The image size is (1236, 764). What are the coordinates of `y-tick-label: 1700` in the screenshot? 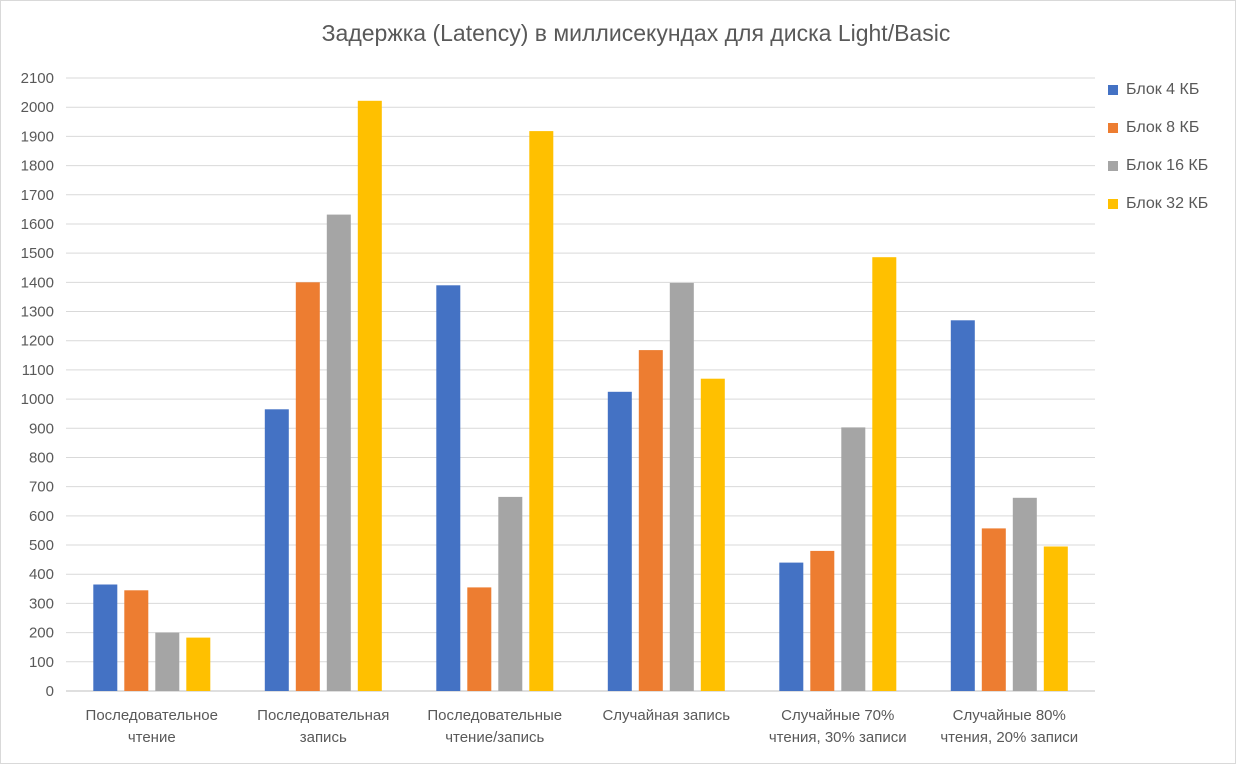 It's located at (37, 195).